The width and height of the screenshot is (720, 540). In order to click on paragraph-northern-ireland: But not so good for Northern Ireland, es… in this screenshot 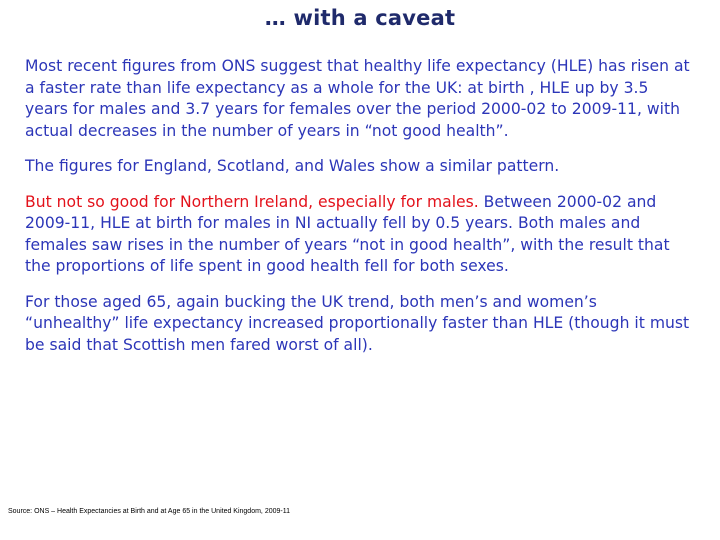, I will do `click(360, 235)`.